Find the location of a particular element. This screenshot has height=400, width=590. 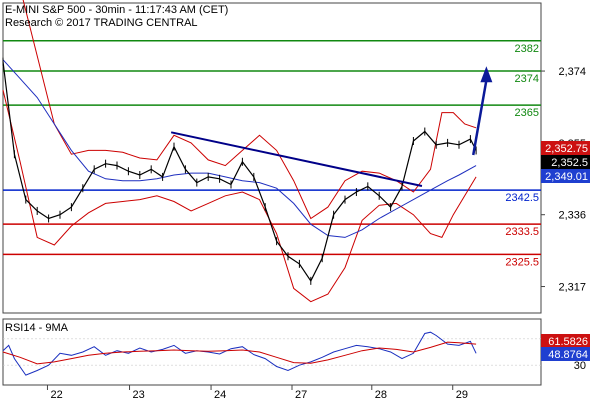

y-tick-label: 2,374 is located at coordinates (572, 72).